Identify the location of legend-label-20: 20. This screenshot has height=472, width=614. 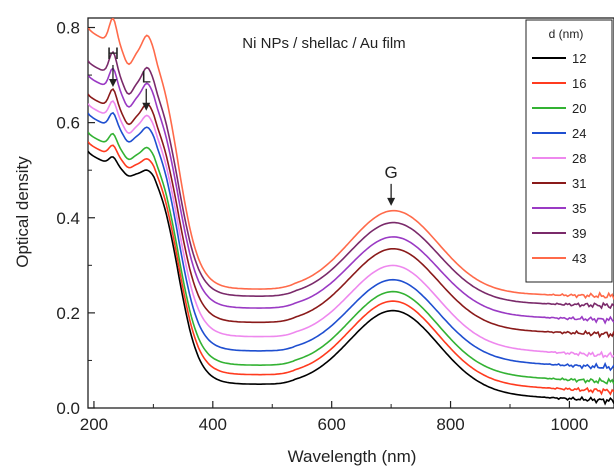
(579, 108).